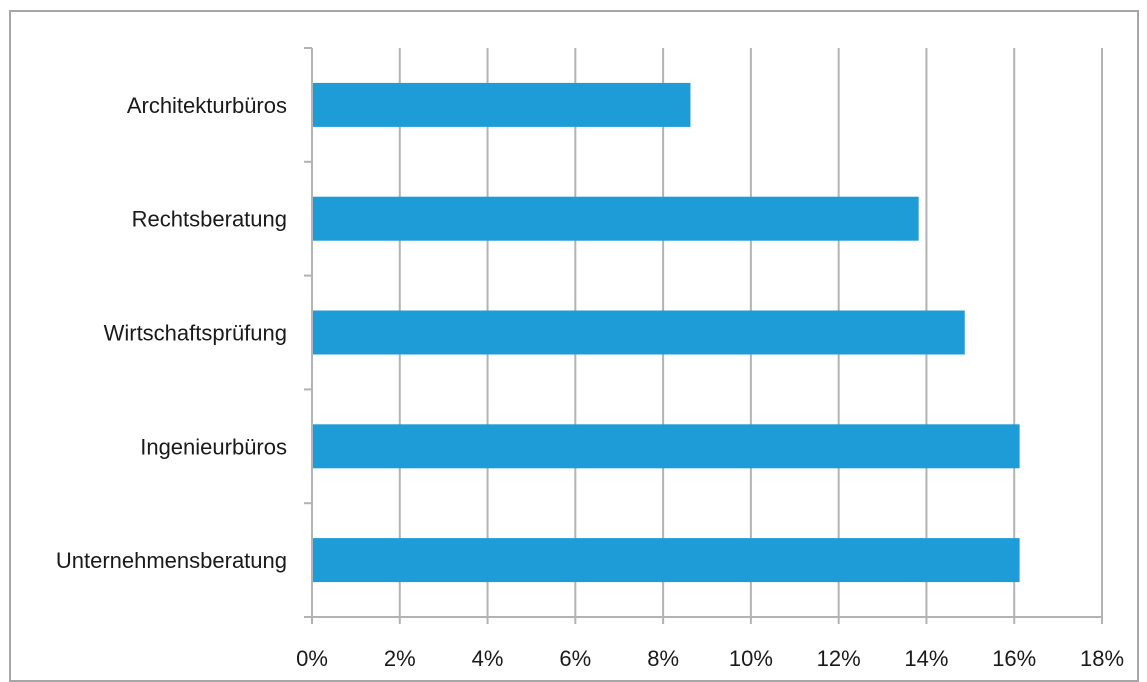 Image resolution: width=1147 pixels, height=682 pixels. I want to click on category-label: Wirtschaftsprüfung, so click(195, 333).